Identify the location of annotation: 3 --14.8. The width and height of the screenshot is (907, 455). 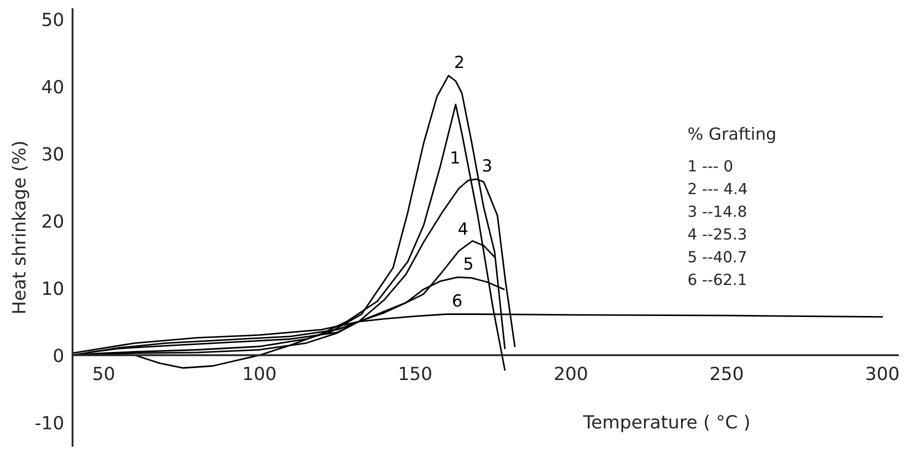
(717, 211).